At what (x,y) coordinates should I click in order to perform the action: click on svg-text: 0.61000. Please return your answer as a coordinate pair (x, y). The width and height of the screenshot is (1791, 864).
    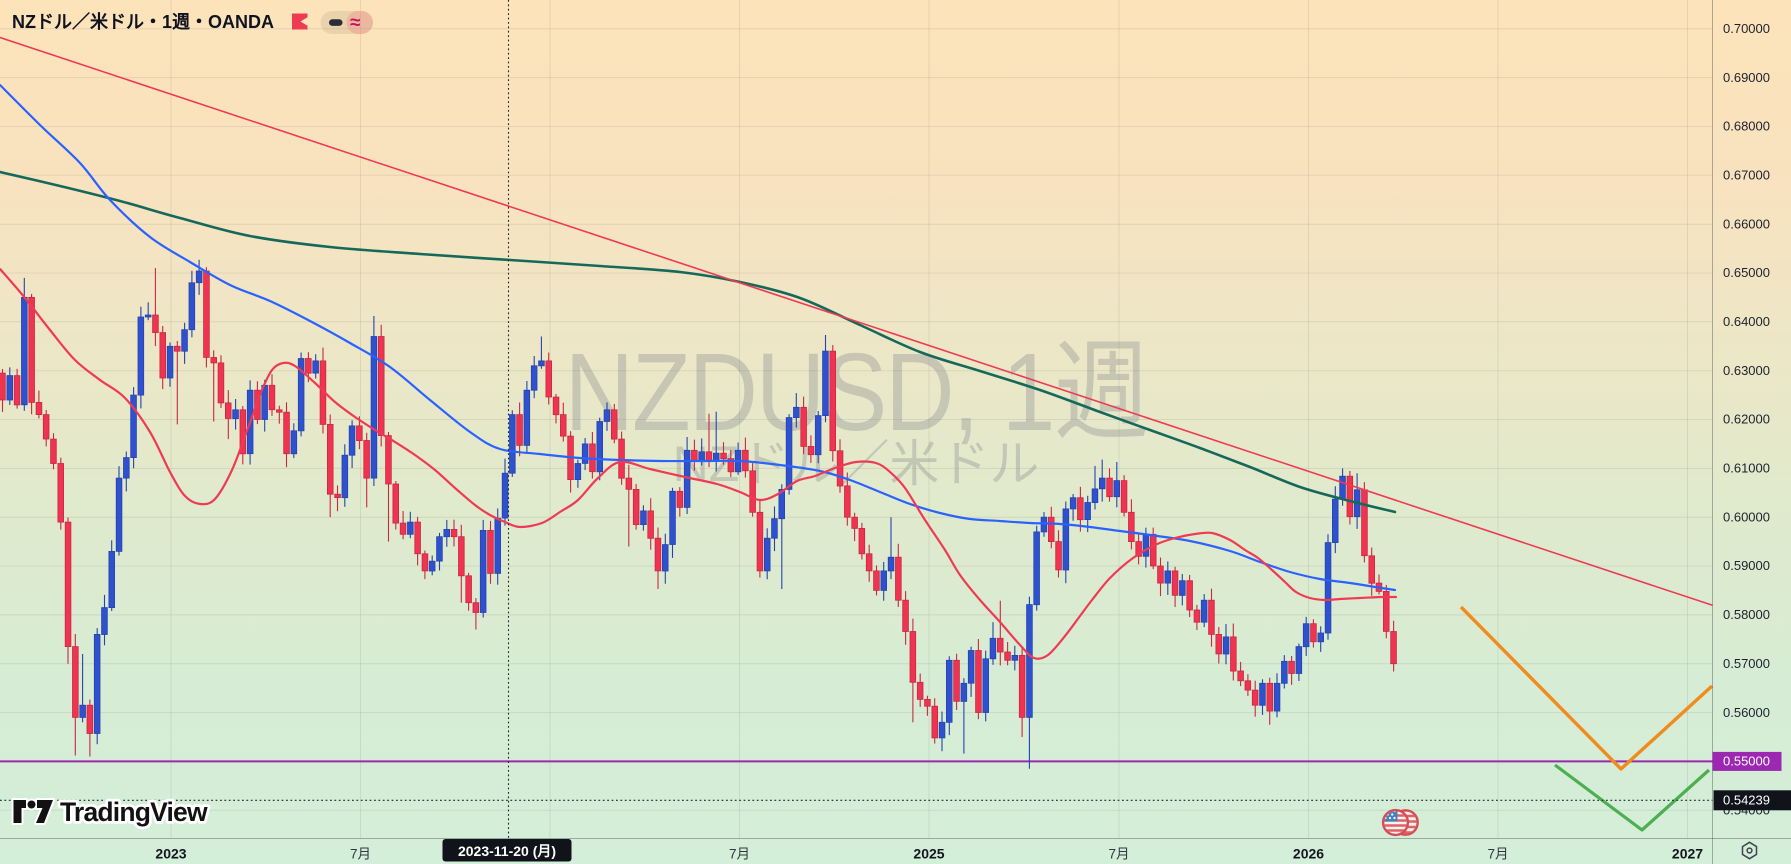
    Looking at the image, I should click on (1746, 468).